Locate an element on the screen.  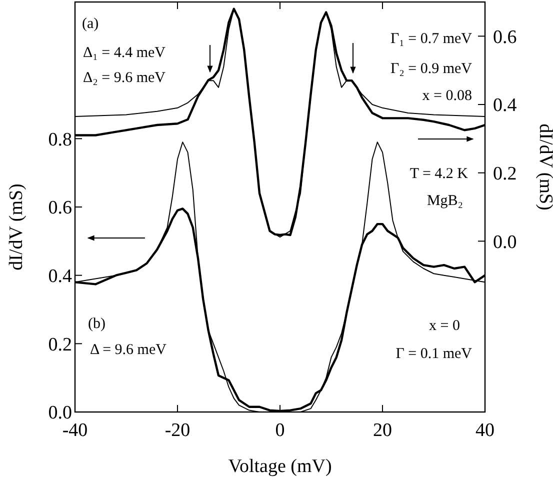
annotation: Γ₁ = 0.7 meV is located at coordinates (431, 39).